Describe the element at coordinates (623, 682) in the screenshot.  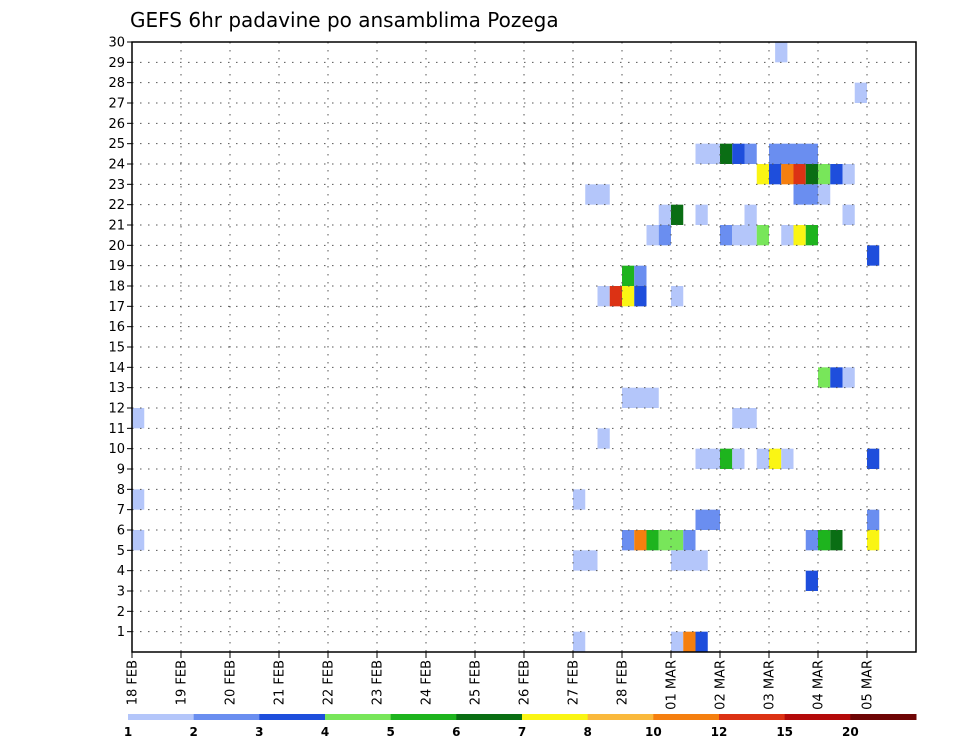
I see `x-tick-label: 28 FEB` at that location.